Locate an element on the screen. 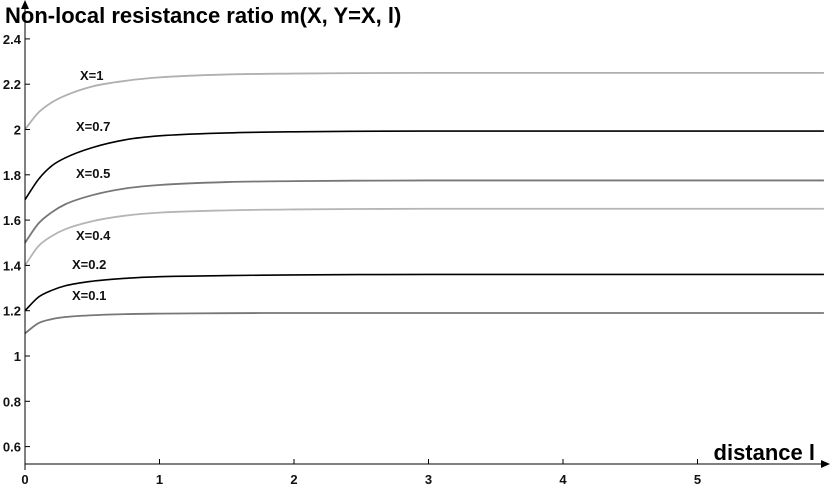 The height and width of the screenshot is (490, 830). x-axis-arrow is located at coordinates (825, 464).